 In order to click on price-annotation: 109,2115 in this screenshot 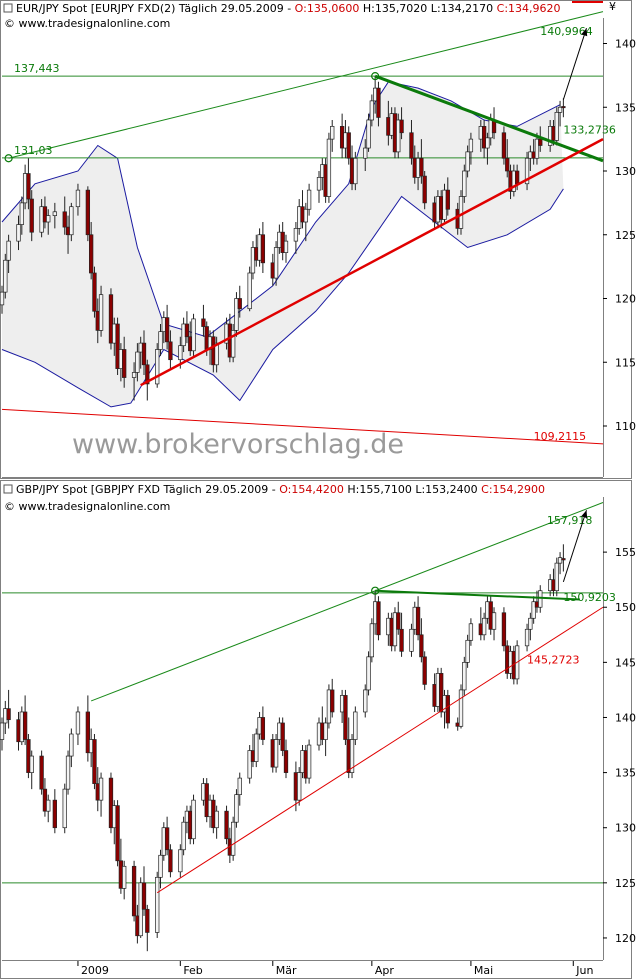, I will do `click(560, 436)`.